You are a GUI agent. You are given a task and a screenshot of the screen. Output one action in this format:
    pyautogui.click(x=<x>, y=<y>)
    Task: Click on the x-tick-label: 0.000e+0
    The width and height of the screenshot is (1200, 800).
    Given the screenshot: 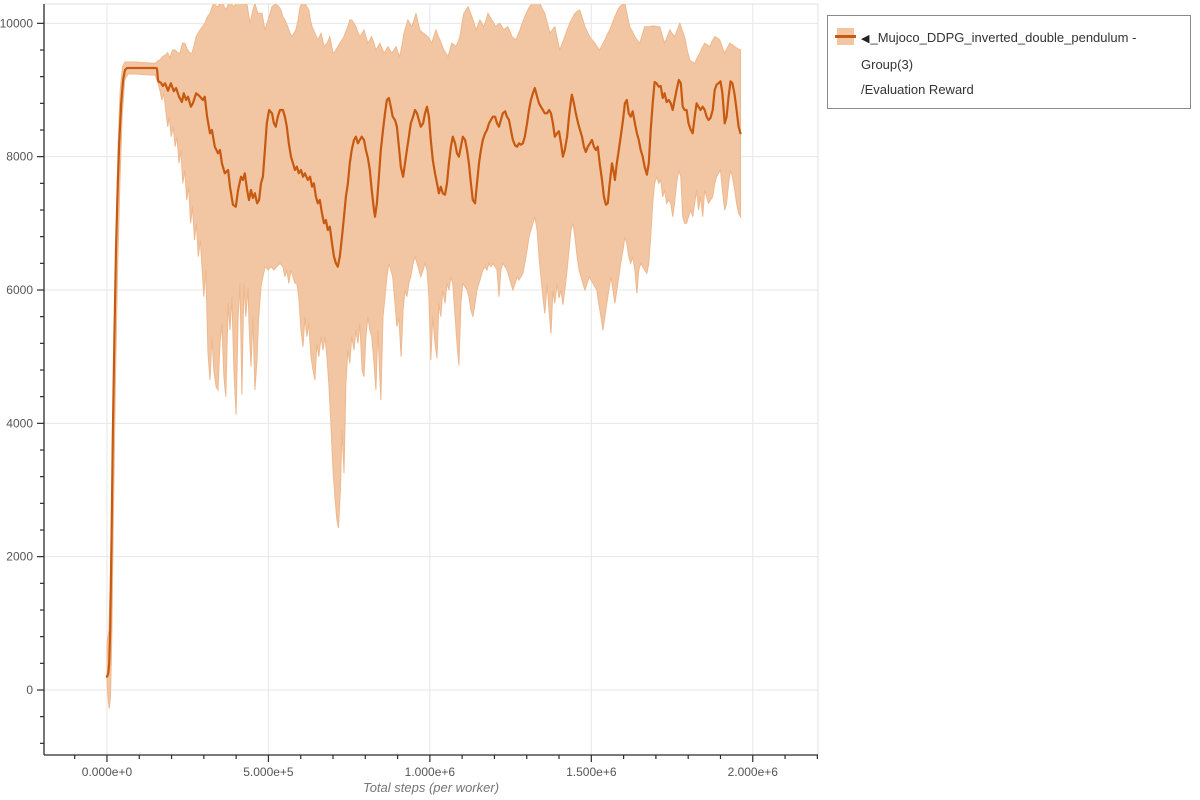 What is the action you would take?
    pyautogui.click(x=107, y=772)
    